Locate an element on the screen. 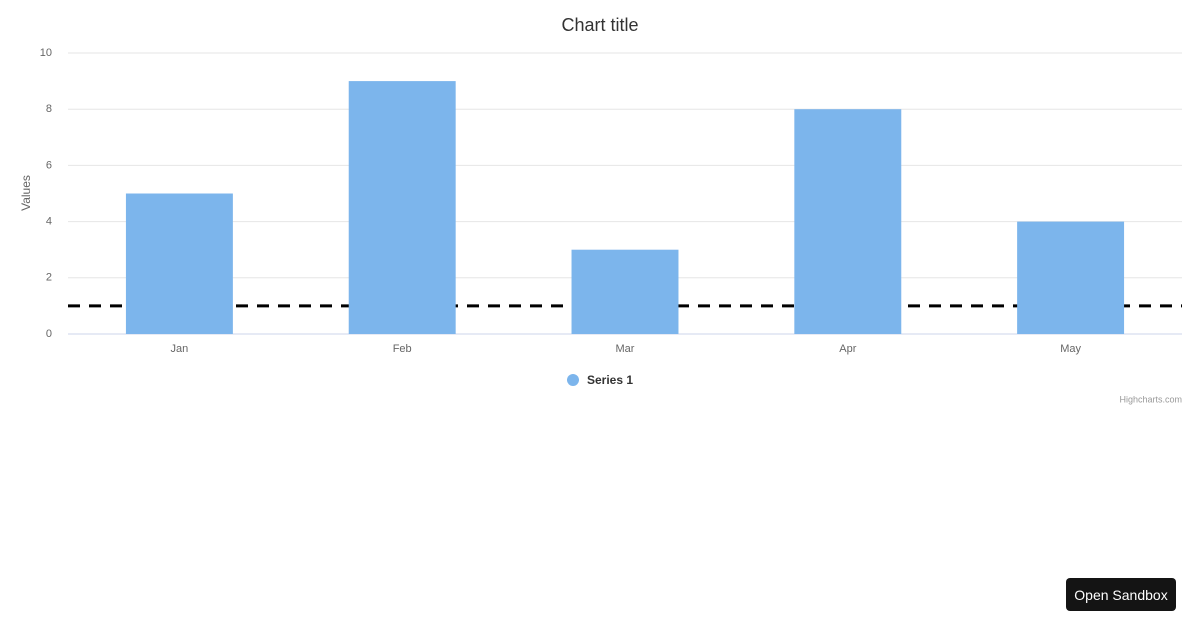  y-axis-title: Values is located at coordinates (26, 193).